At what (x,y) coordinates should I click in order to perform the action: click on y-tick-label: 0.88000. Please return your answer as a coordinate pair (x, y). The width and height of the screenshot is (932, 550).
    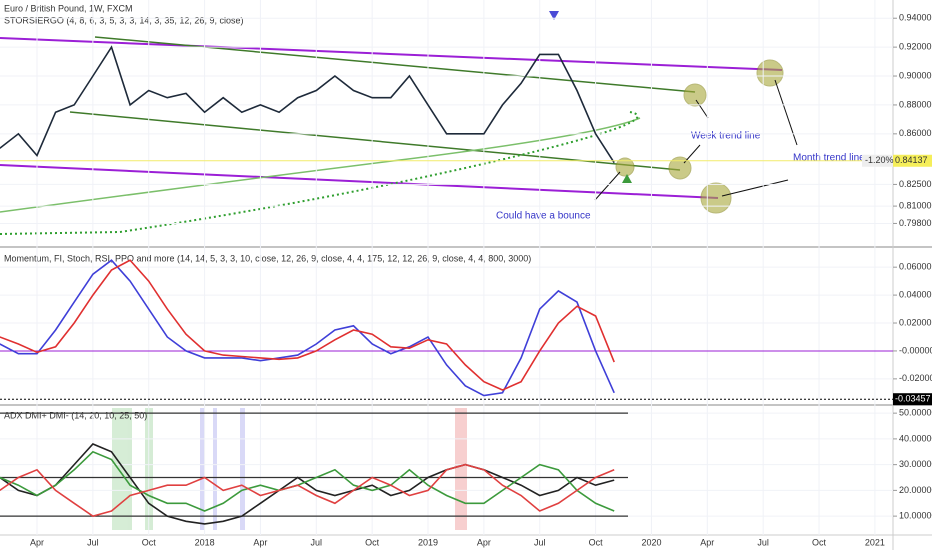
    Looking at the image, I should click on (915, 104).